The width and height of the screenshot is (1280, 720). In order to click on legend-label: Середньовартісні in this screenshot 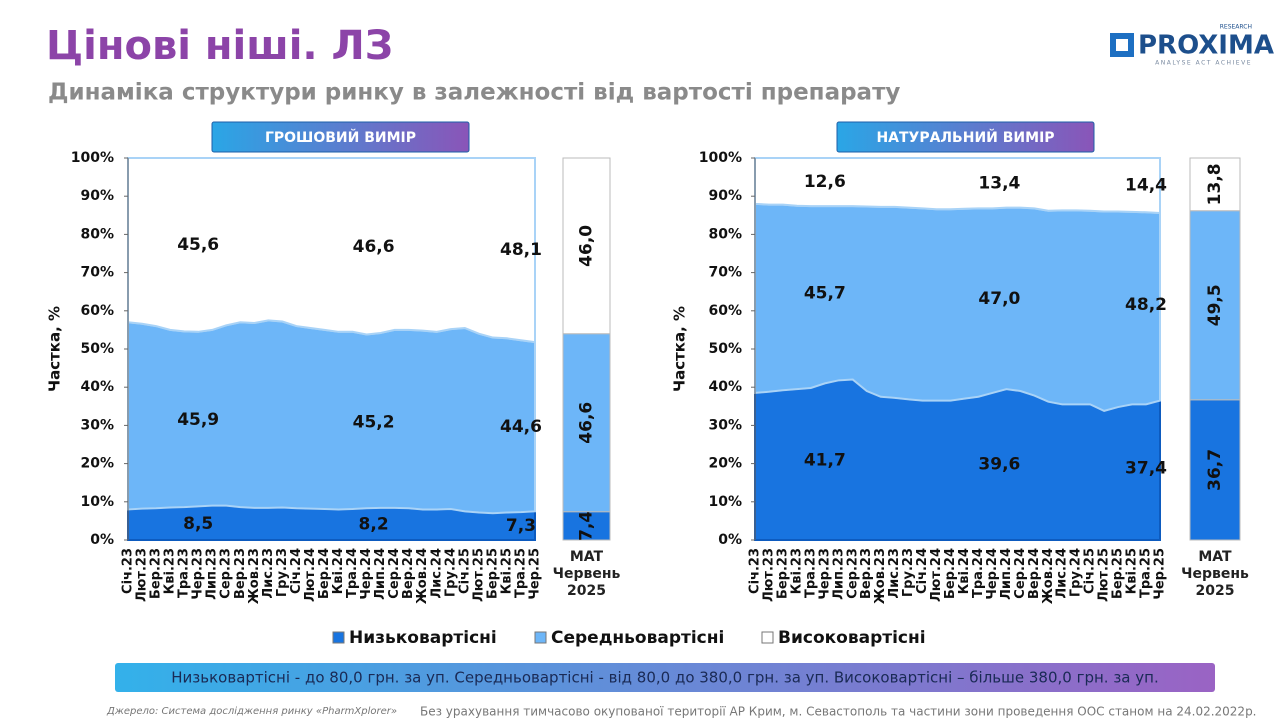, I will do `click(637, 638)`.